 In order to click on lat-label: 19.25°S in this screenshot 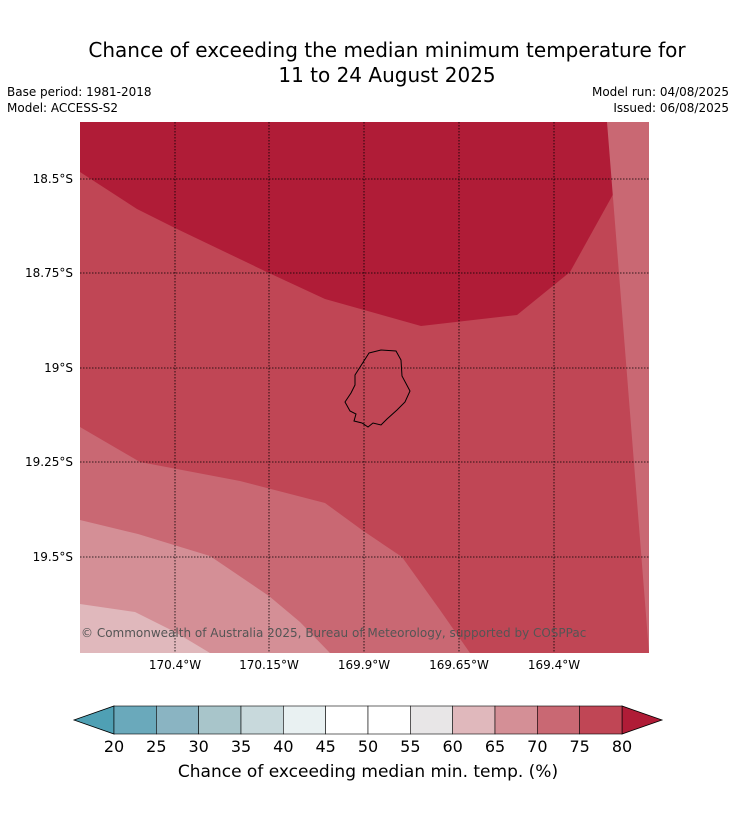, I will do `click(49, 462)`.